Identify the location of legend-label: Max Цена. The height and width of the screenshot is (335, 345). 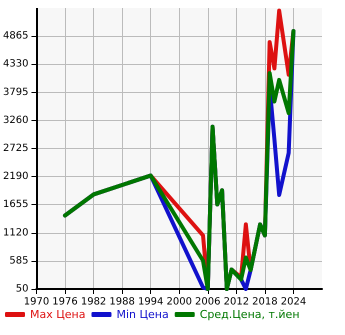
(58, 314).